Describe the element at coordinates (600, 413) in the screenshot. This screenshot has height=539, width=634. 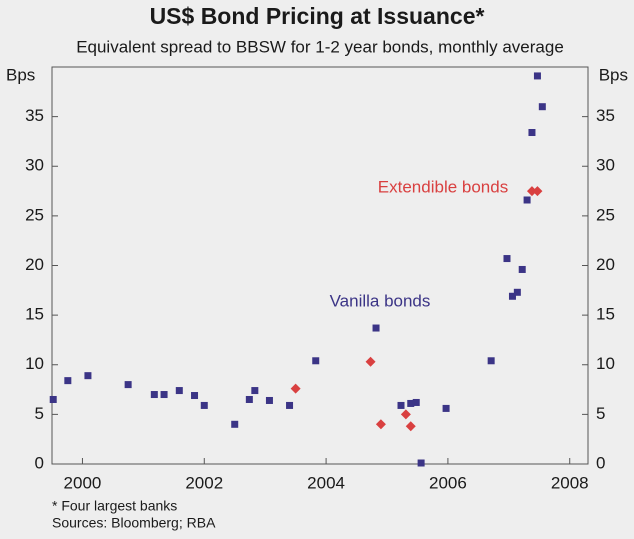
I see `y2-tick-label: 5` at that location.